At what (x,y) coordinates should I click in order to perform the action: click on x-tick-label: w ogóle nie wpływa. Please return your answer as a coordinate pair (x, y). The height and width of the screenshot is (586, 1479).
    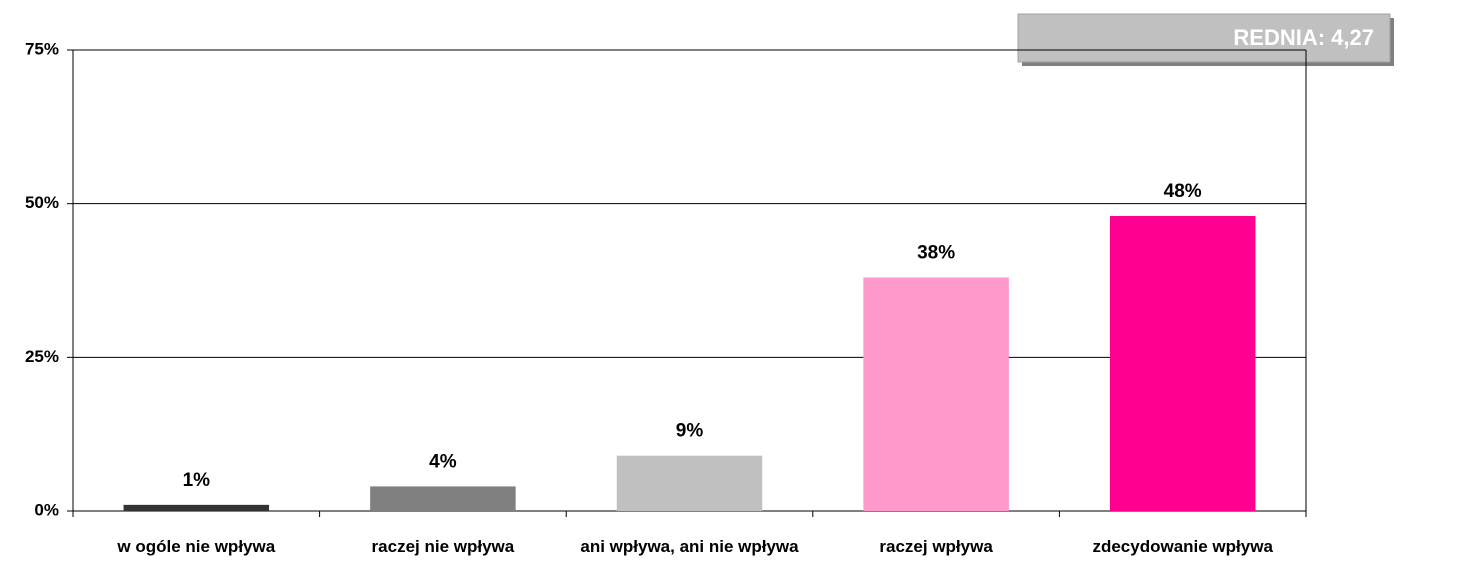
    Looking at the image, I should click on (196, 546).